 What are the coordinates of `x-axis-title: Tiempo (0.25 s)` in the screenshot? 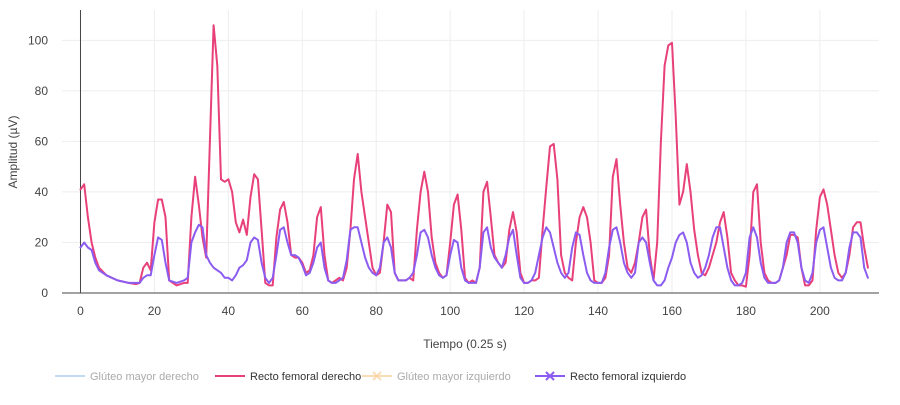 It's located at (465, 344).